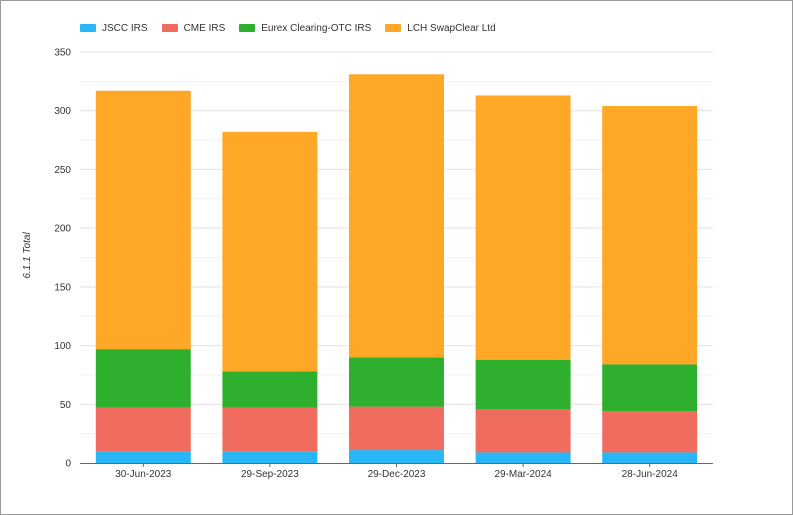  What do you see at coordinates (62, 170) in the screenshot?
I see `y-tick-label: 250` at bounding box center [62, 170].